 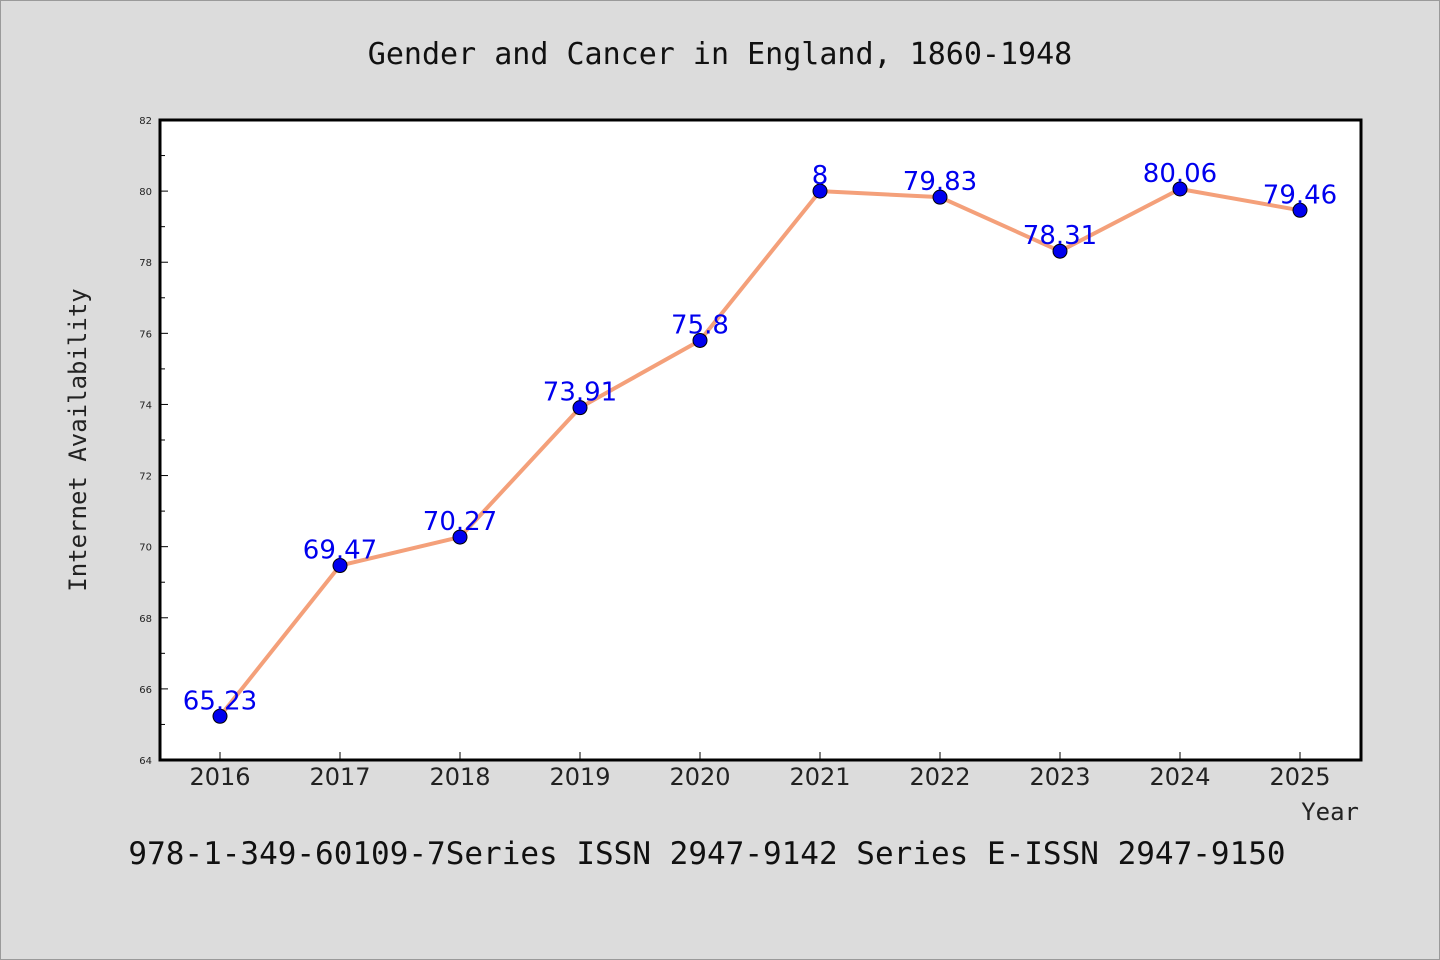 What do you see at coordinates (145, 761) in the screenshot?
I see `y-tick-label: 64` at bounding box center [145, 761].